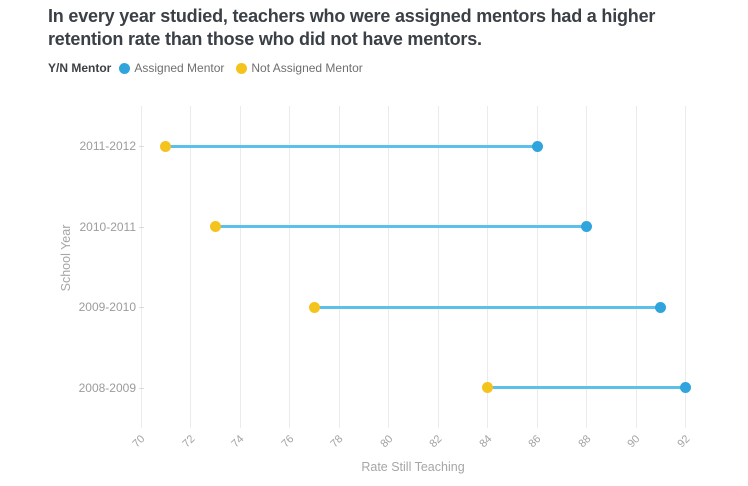  What do you see at coordinates (413, 467) in the screenshot?
I see `x-axis-title: Rate Still Teaching` at bounding box center [413, 467].